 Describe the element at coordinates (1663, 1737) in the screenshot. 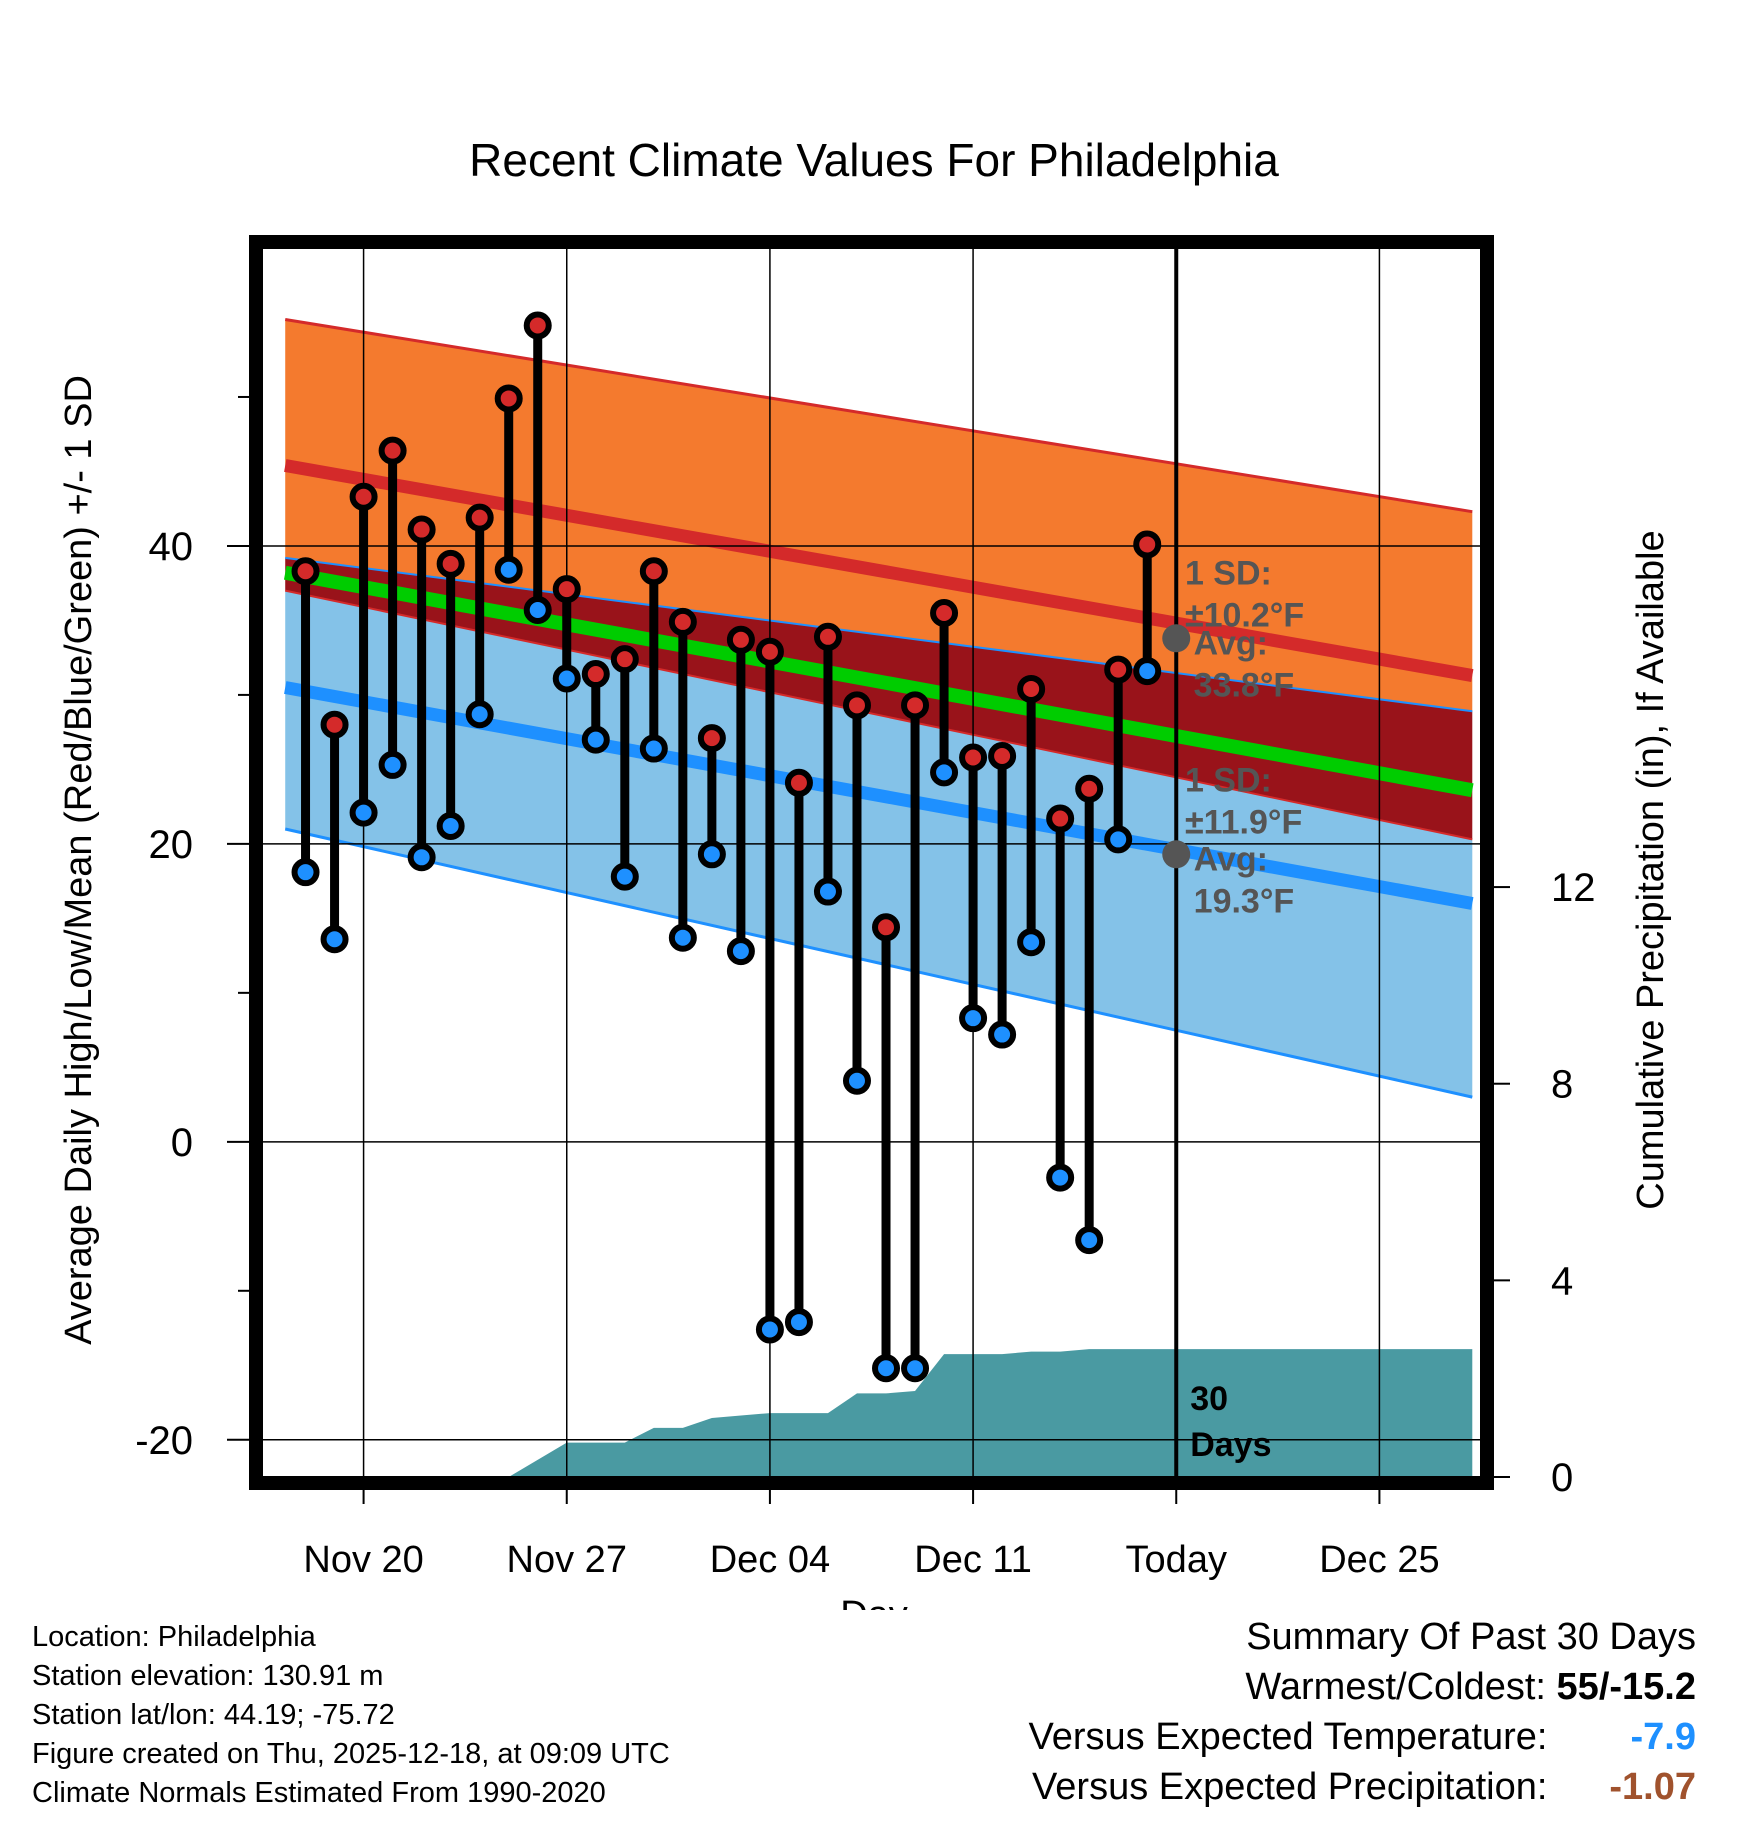

I see `temp-value: -7.9` at that location.